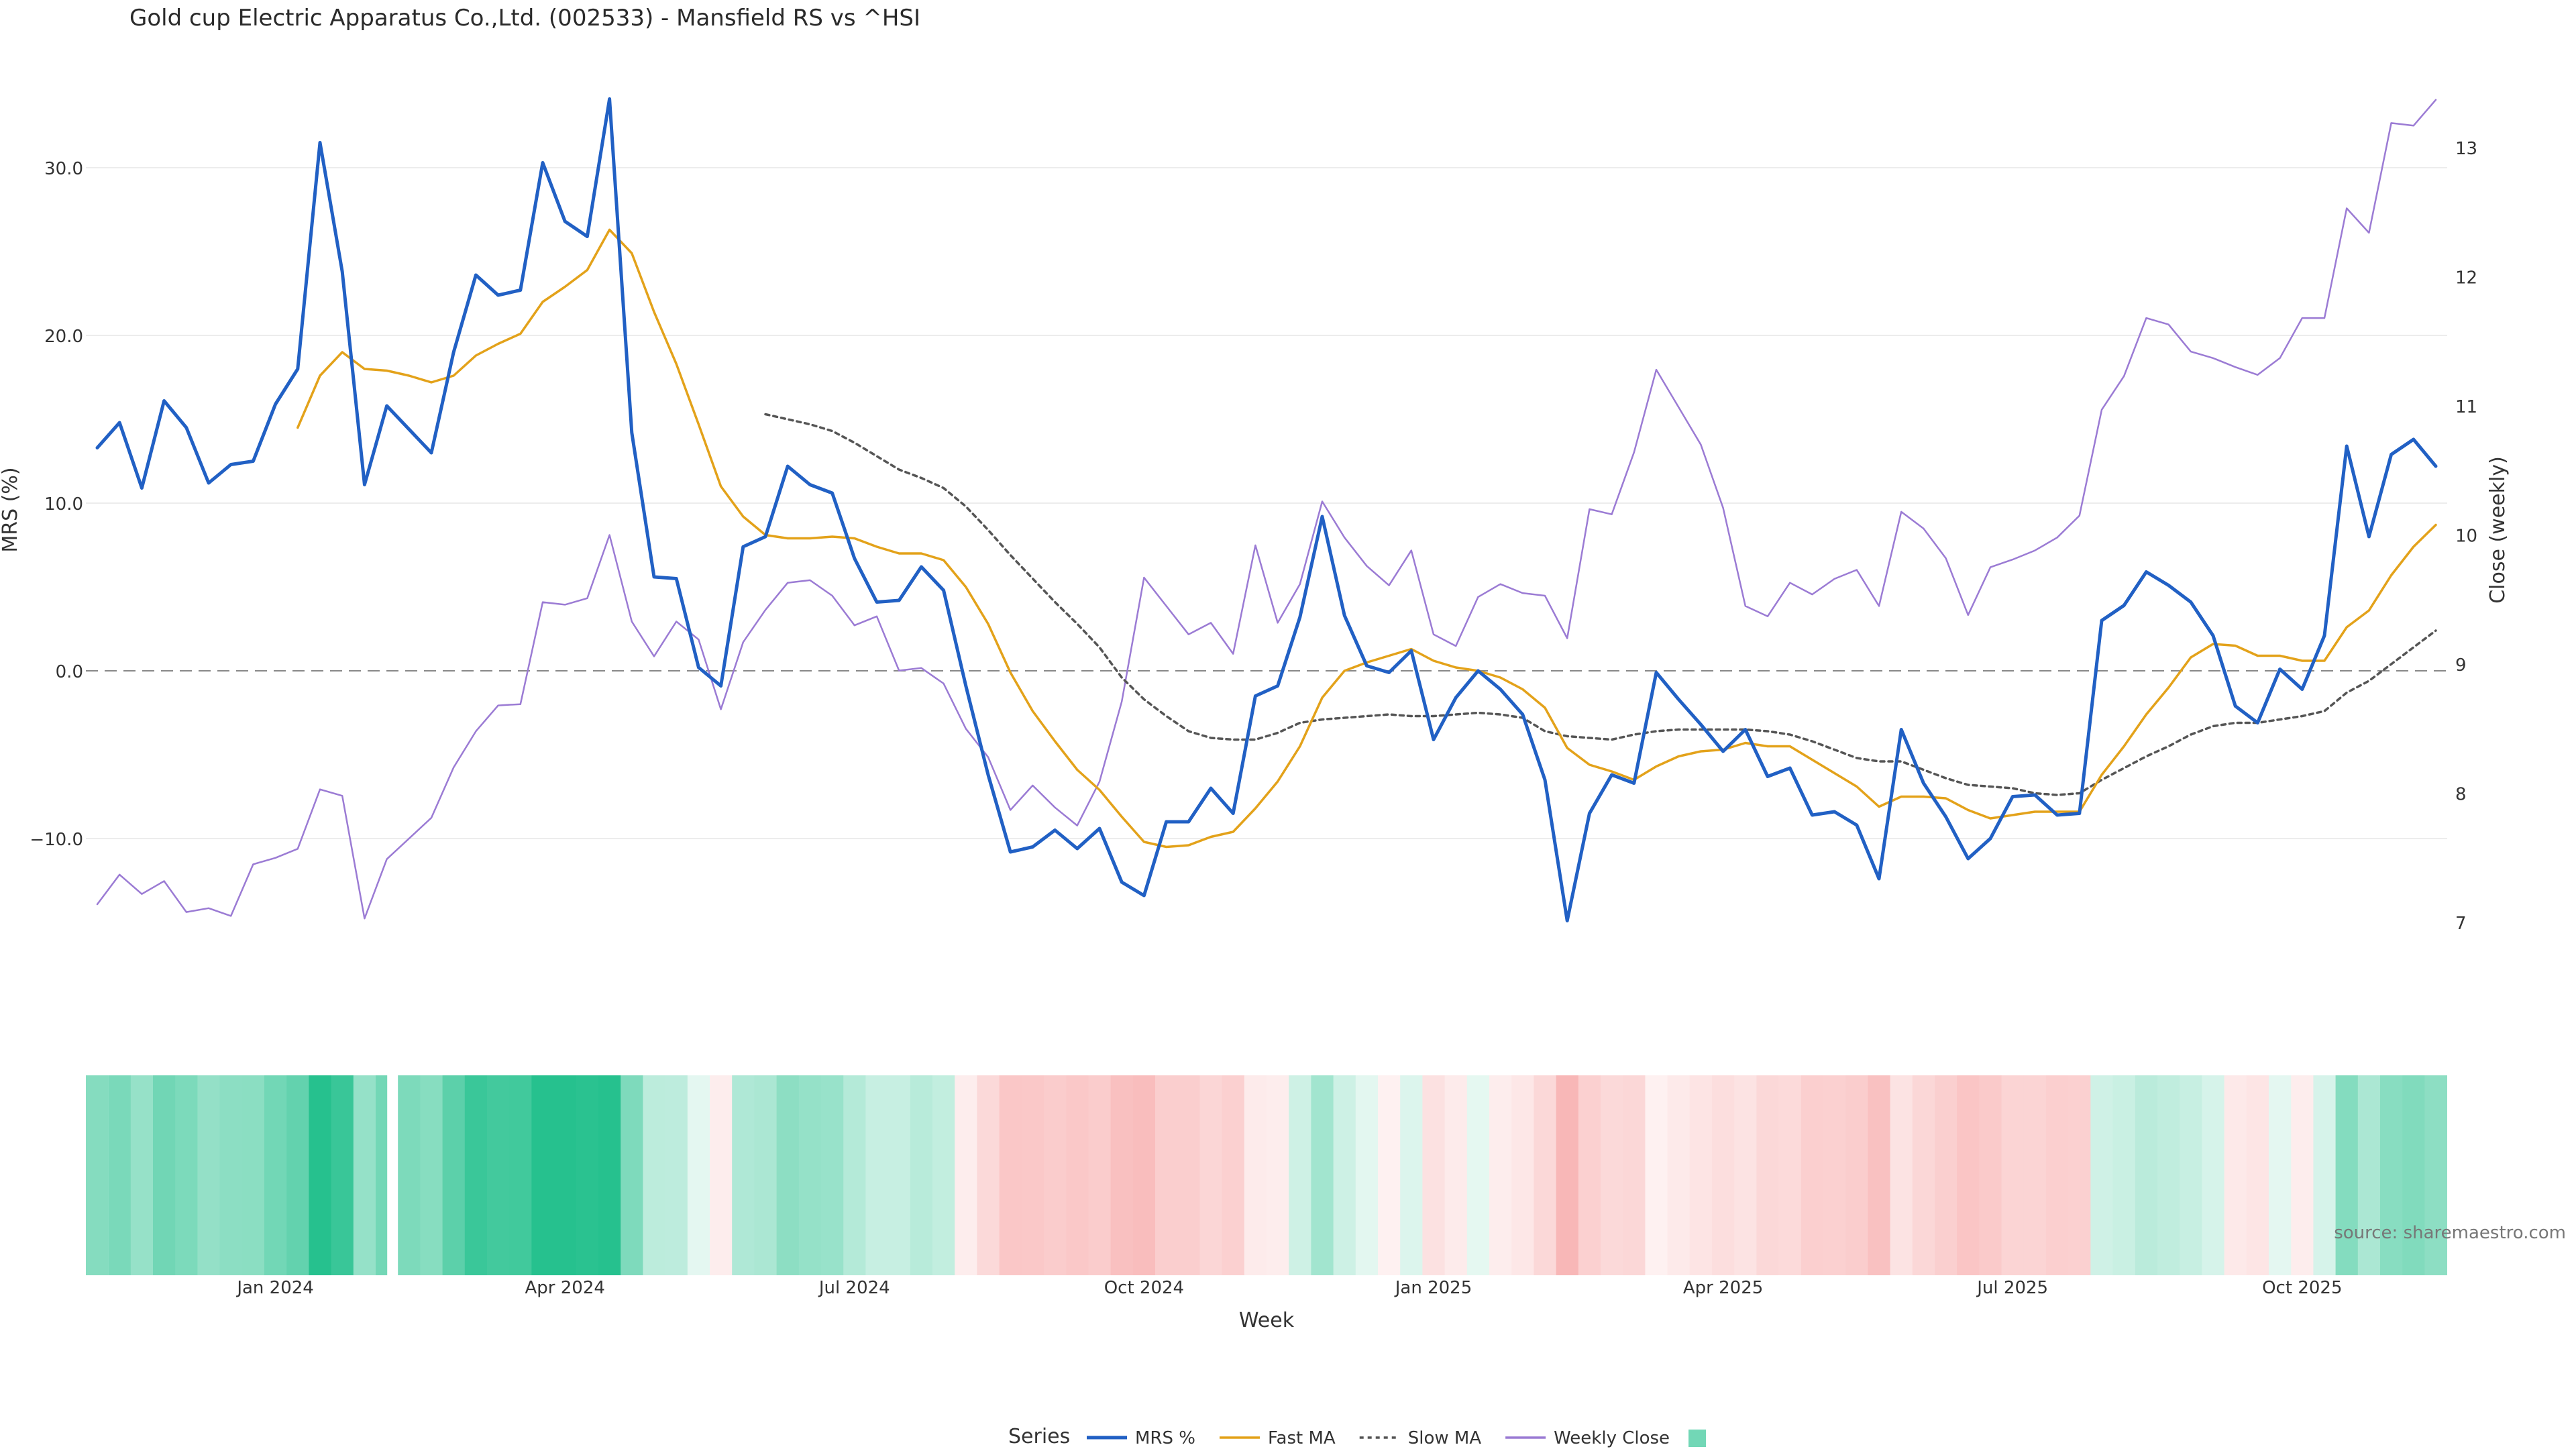 The image size is (2576, 1449). Describe the element at coordinates (1302, 1438) in the screenshot. I see `legend-fast-ma-label: Fast MA` at that location.